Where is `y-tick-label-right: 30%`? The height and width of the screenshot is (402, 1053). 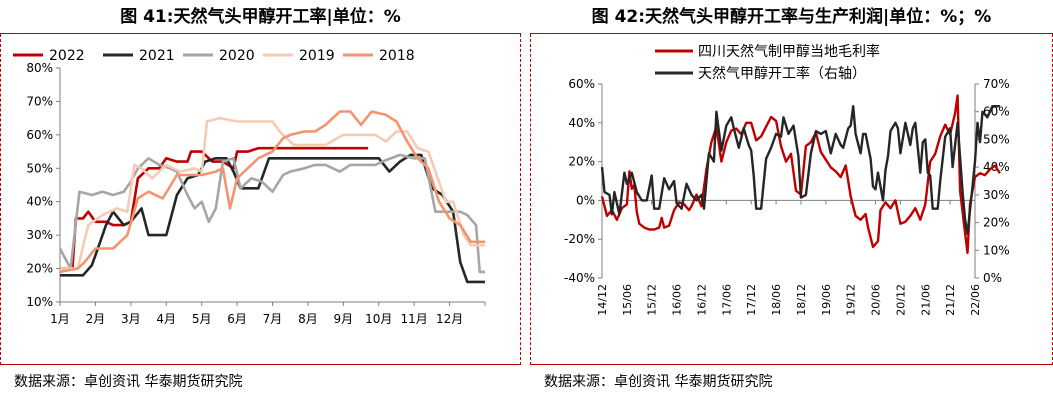 y-tick-label-right: 30% is located at coordinates (996, 195).